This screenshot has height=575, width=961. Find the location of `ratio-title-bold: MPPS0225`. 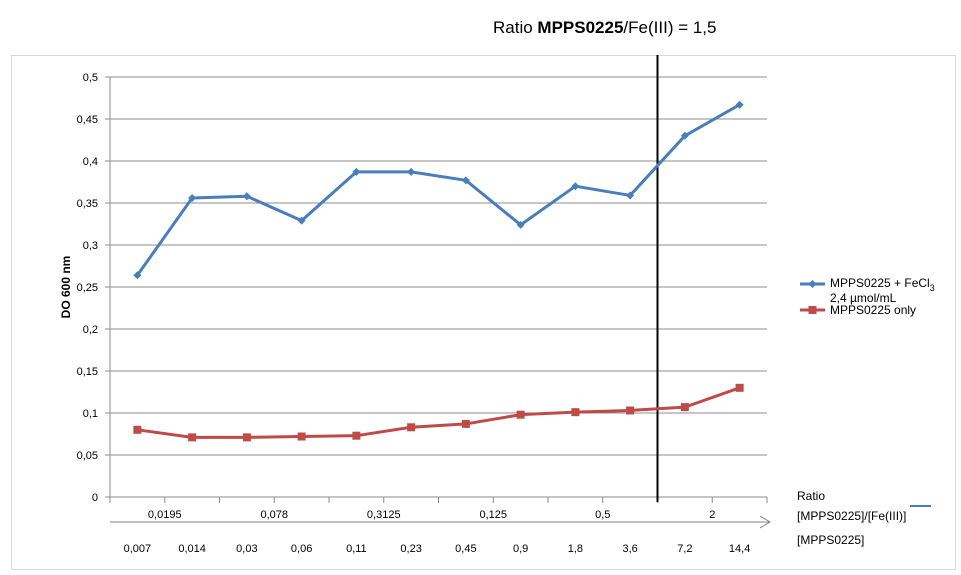

ratio-title-bold: MPPS0225 is located at coordinates (580, 27).